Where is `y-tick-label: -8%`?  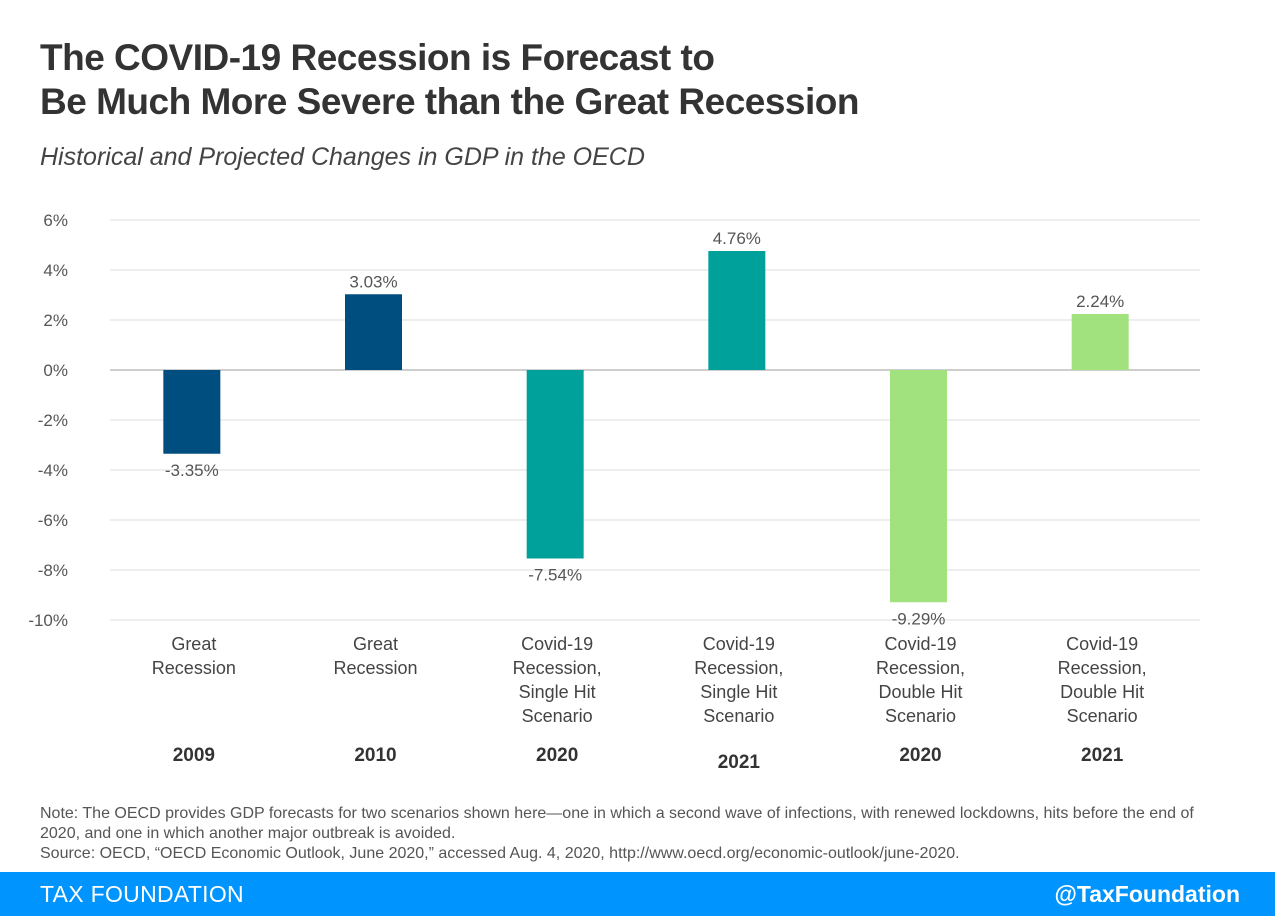 y-tick-label: -8% is located at coordinates (53, 570).